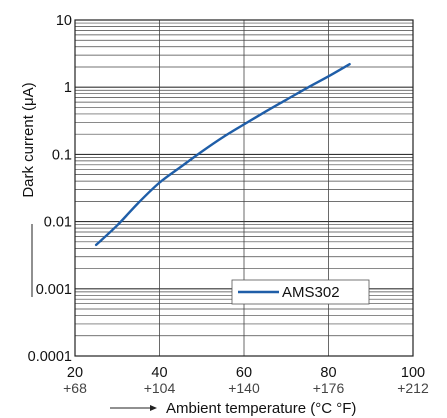 The image size is (447, 418). What do you see at coordinates (75, 388) in the screenshot?
I see `x-tick-label-f: +68` at bounding box center [75, 388].